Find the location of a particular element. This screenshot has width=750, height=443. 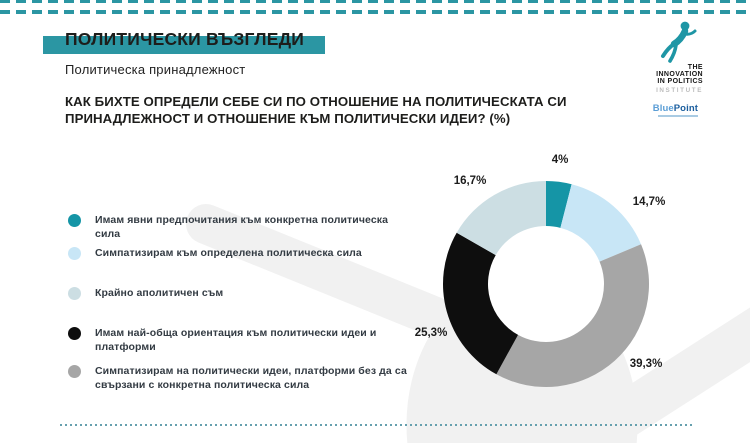

title-highlight-bar is located at coordinates (184, 45).